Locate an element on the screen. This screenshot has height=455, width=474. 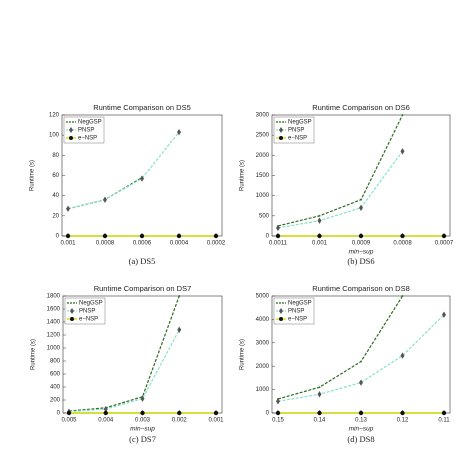
x-tick-label: 0.14 is located at coordinates (320, 421).